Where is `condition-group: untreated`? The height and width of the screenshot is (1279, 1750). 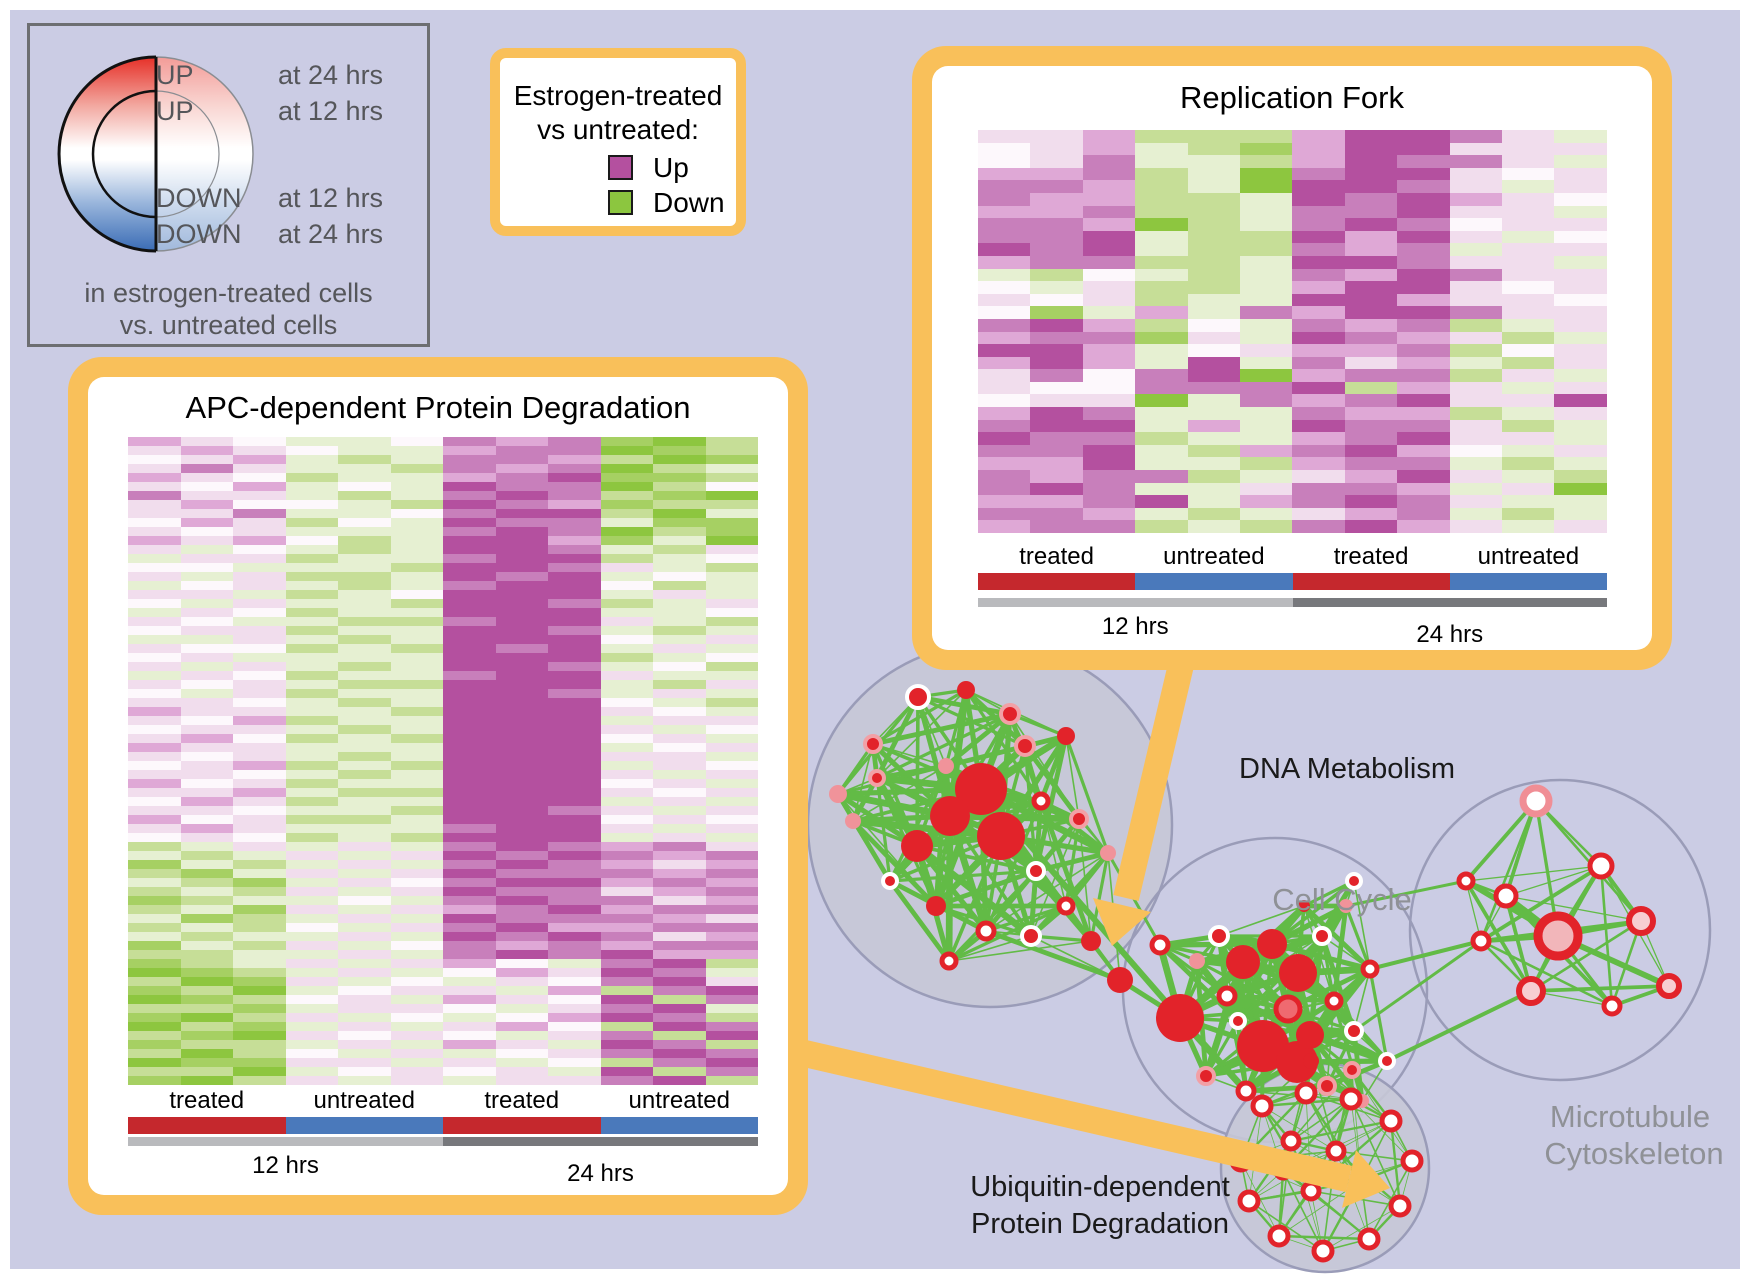
condition-group: untreated is located at coordinates (364, 1111).